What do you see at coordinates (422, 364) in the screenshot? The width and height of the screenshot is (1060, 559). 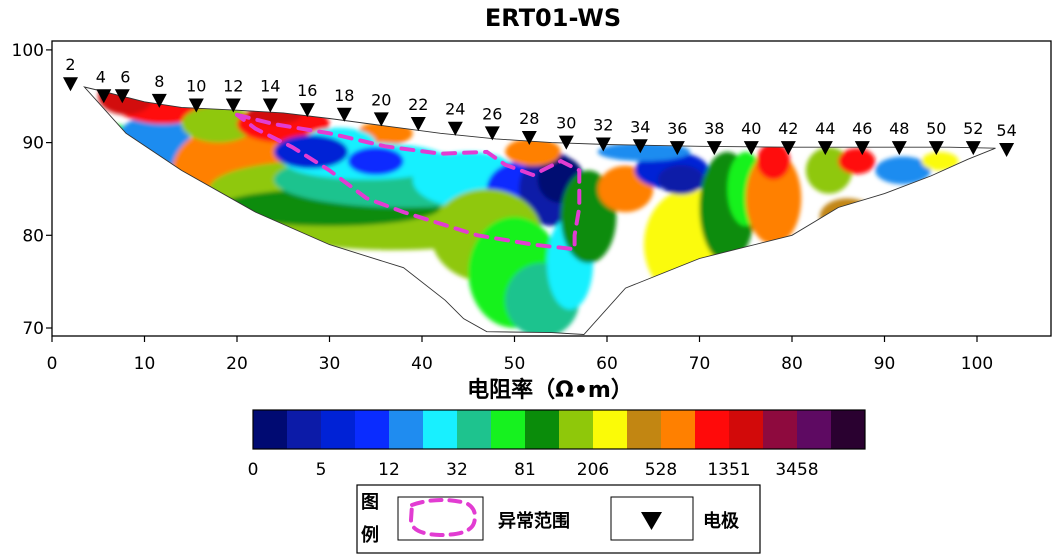 I see `x-tick-label: 40` at bounding box center [422, 364].